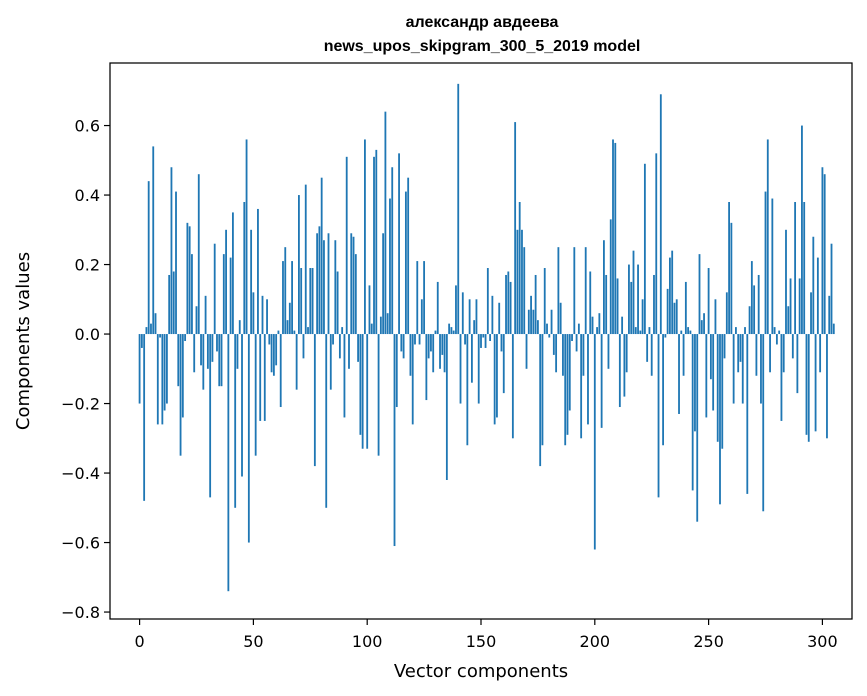  What do you see at coordinates (595, 641) in the screenshot?
I see `x-tick-label: 200` at bounding box center [595, 641].